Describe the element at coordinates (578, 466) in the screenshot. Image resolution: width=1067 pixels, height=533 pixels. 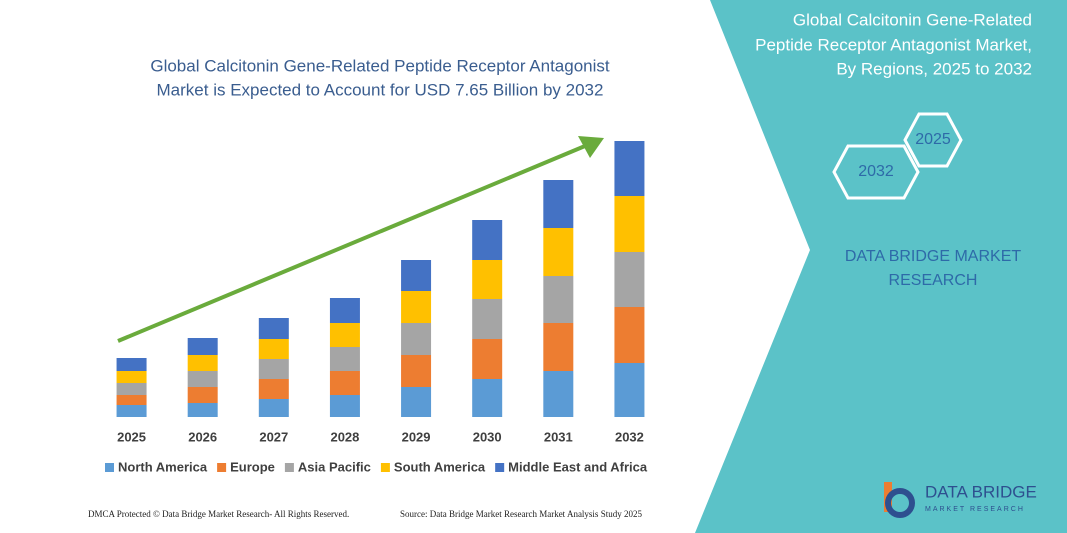
I see `legend-label: Middle East and Africa` at that location.